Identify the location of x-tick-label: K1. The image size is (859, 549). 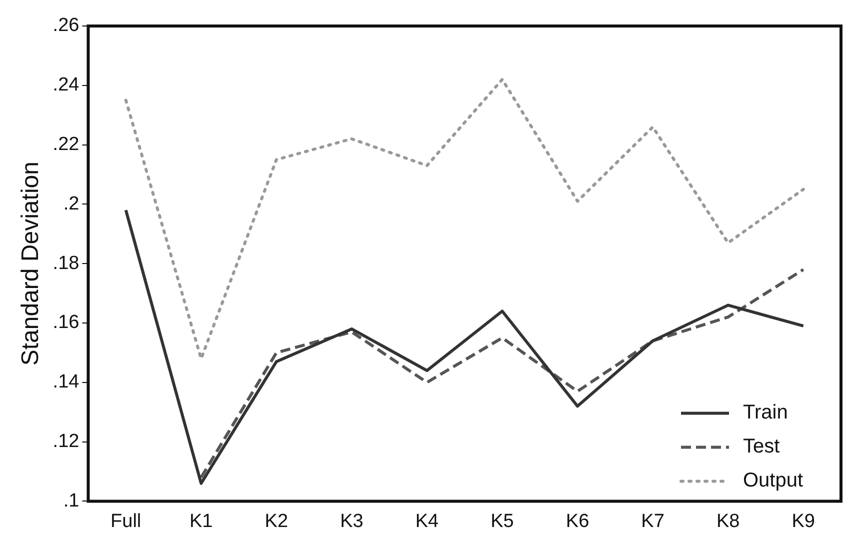
(201, 521).